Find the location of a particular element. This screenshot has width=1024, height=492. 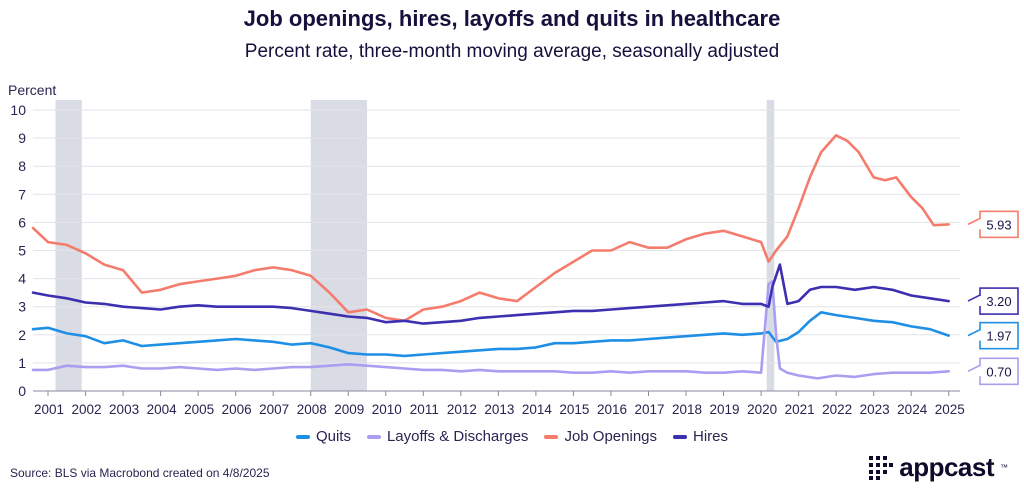

dot-grid-icon is located at coordinates (881, 467).